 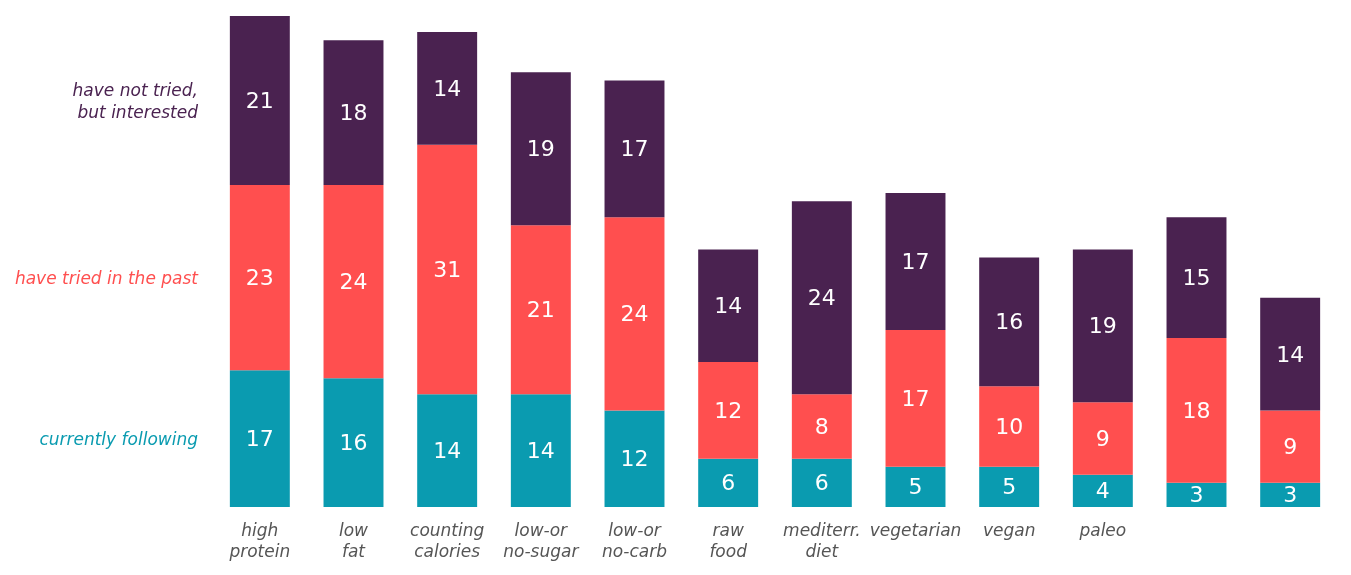 What do you see at coordinates (915, 529) in the screenshot?
I see `x-tick-label: vegetarian` at bounding box center [915, 529].